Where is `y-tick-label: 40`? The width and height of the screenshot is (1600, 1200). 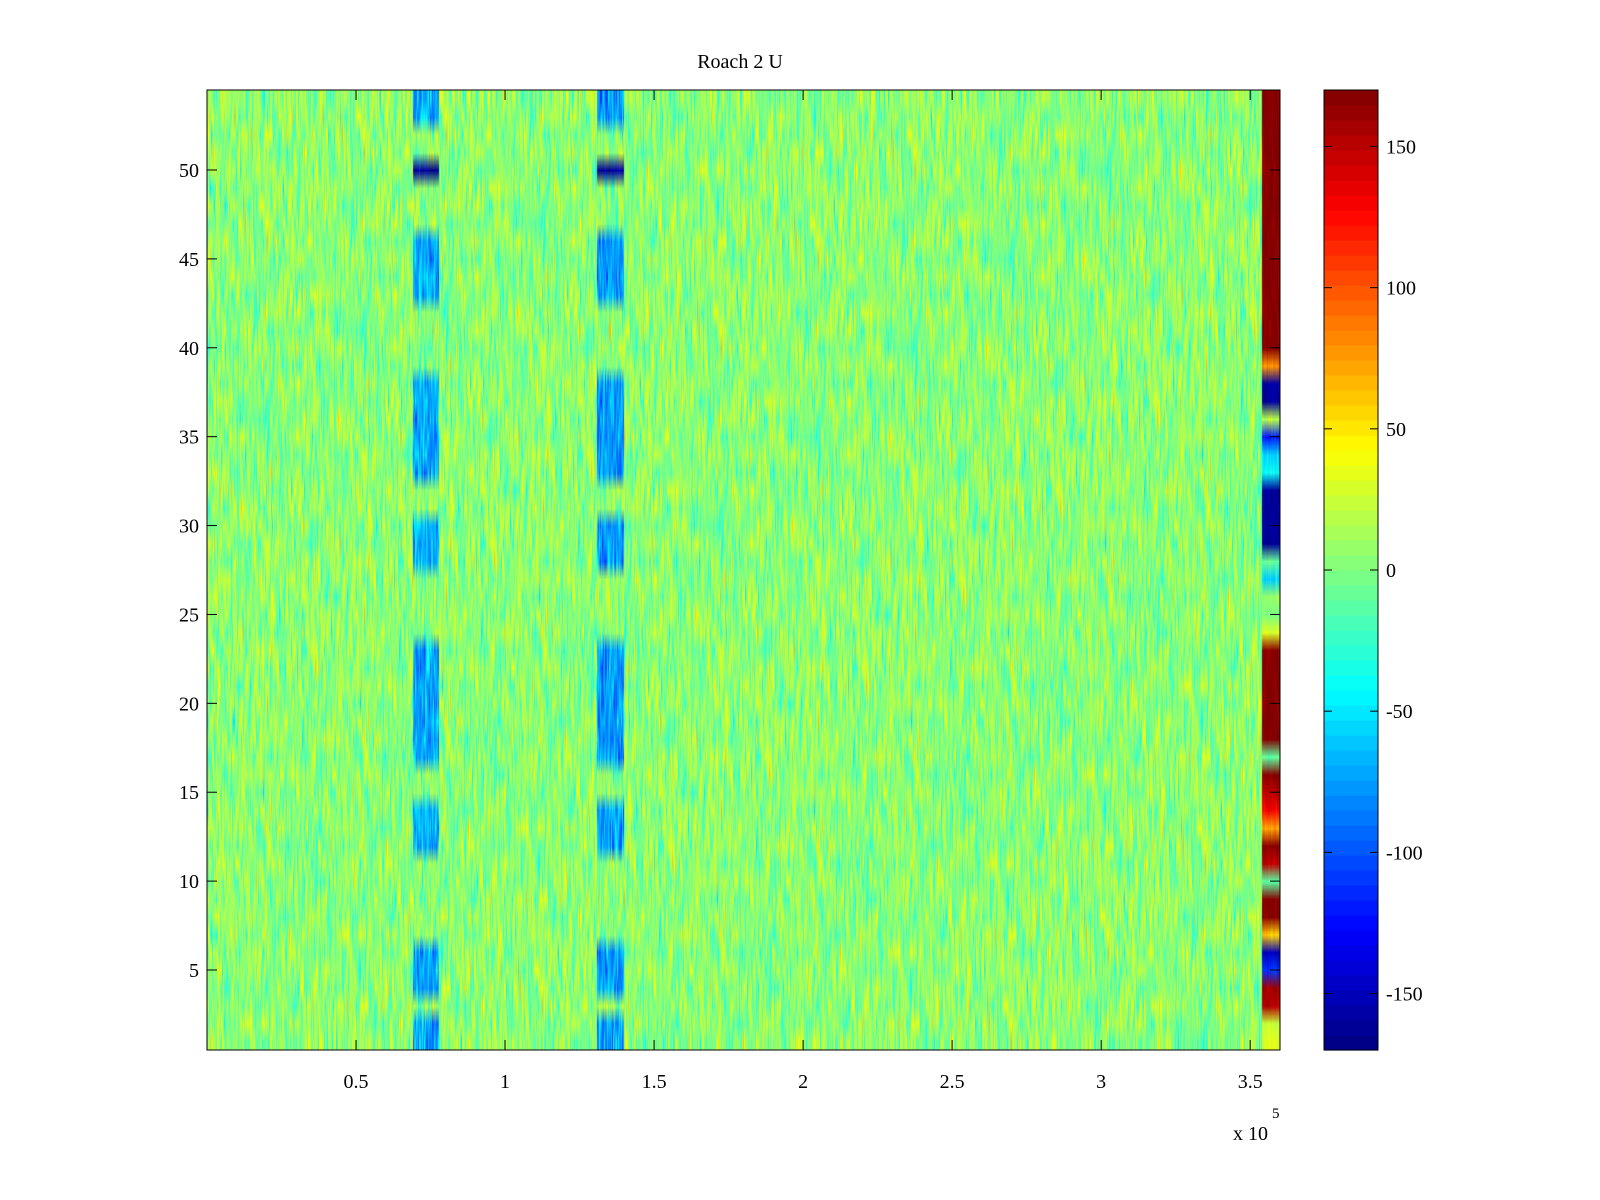
y-tick-label: 40 is located at coordinates (189, 349).